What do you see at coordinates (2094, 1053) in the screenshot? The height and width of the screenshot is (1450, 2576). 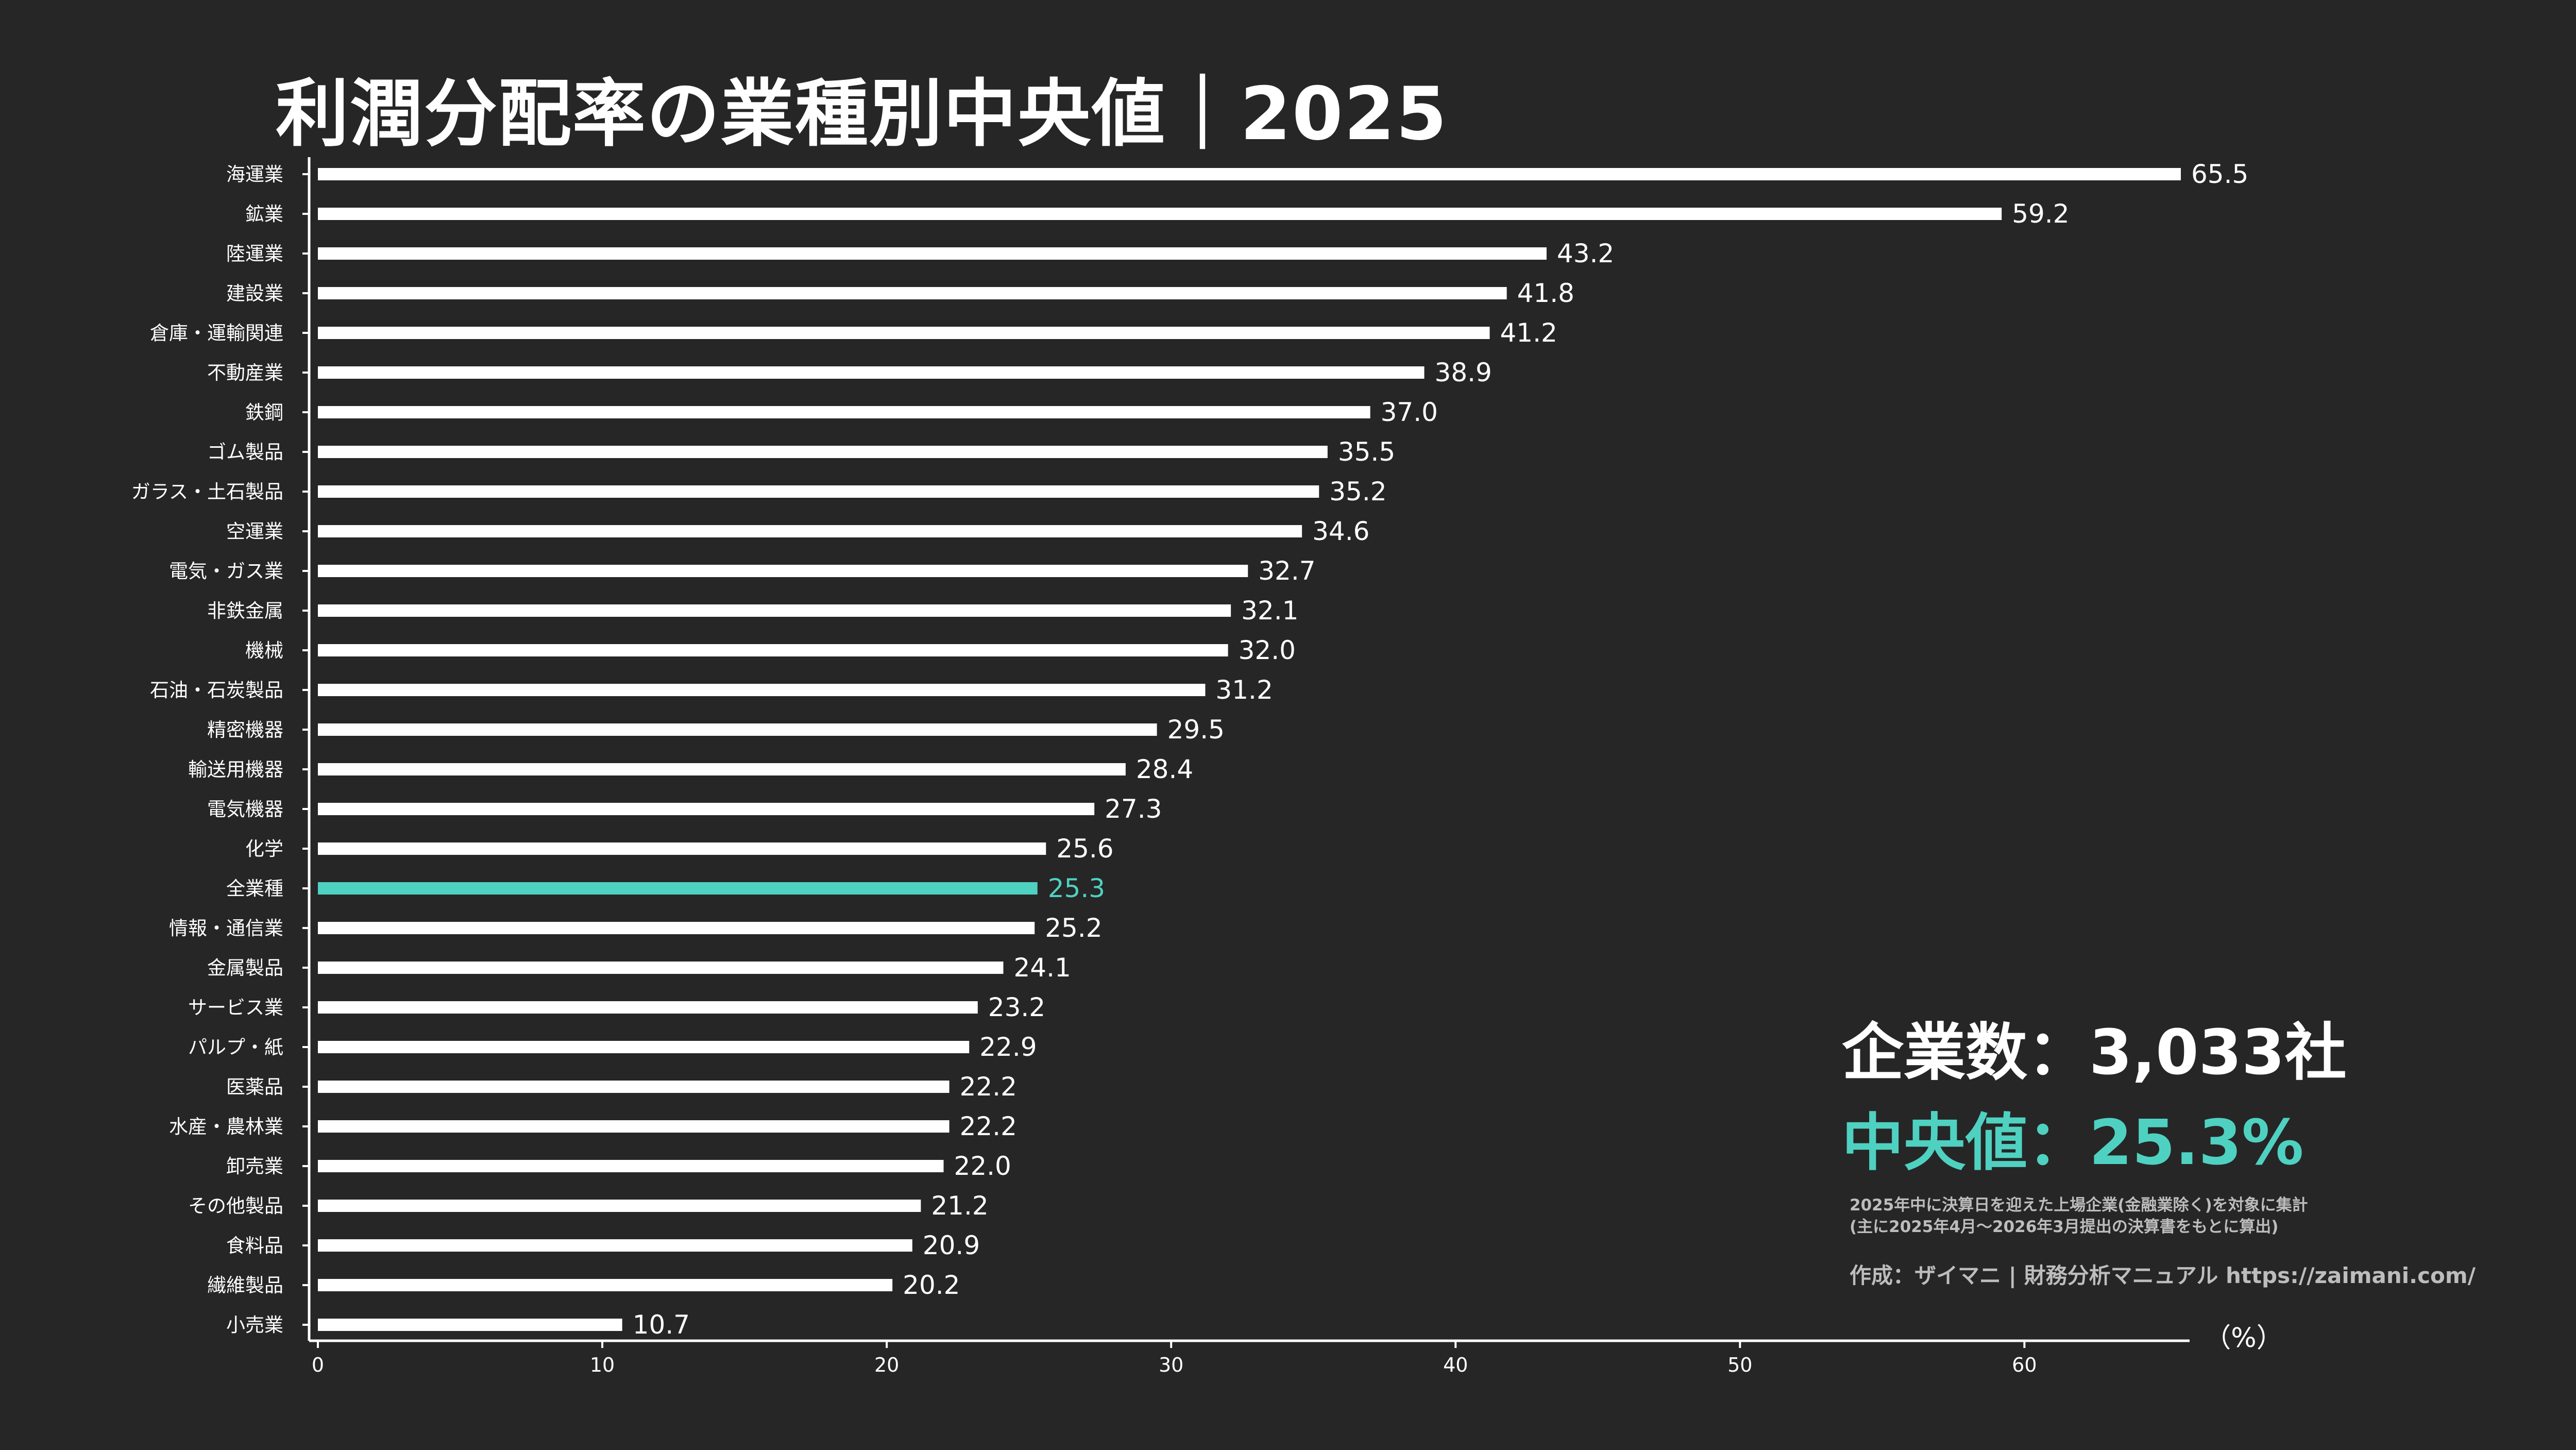 I see `company-count: 企業数：3,033社` at bounding box center [2094, 1053].